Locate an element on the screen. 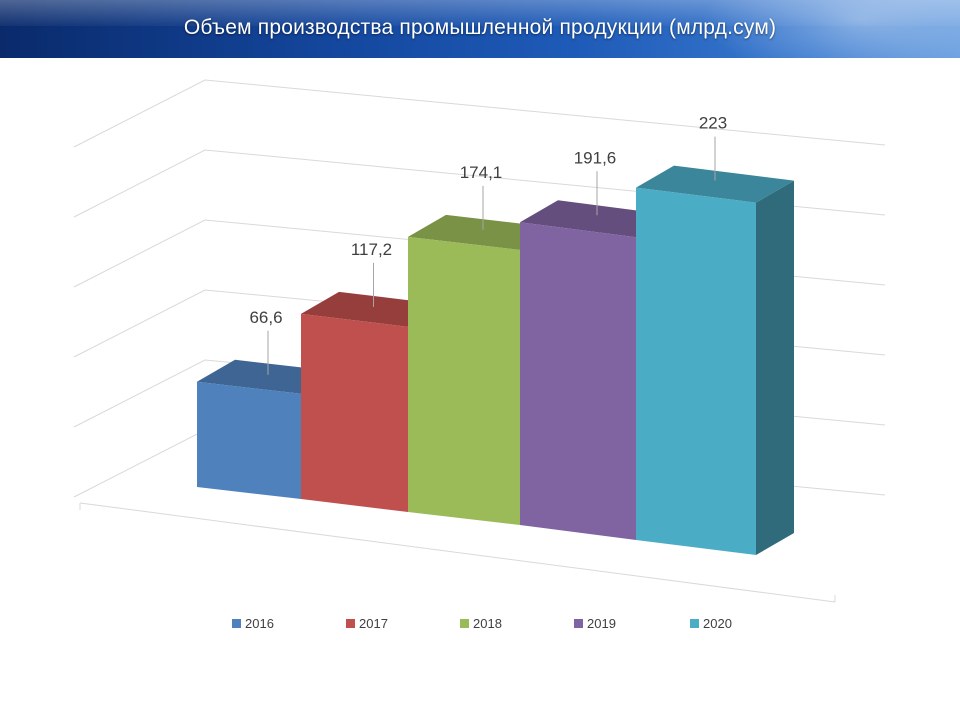 The height and width of the screenshot is (720, 960). legend-label: 2018 is located at coordinates (487, 623).